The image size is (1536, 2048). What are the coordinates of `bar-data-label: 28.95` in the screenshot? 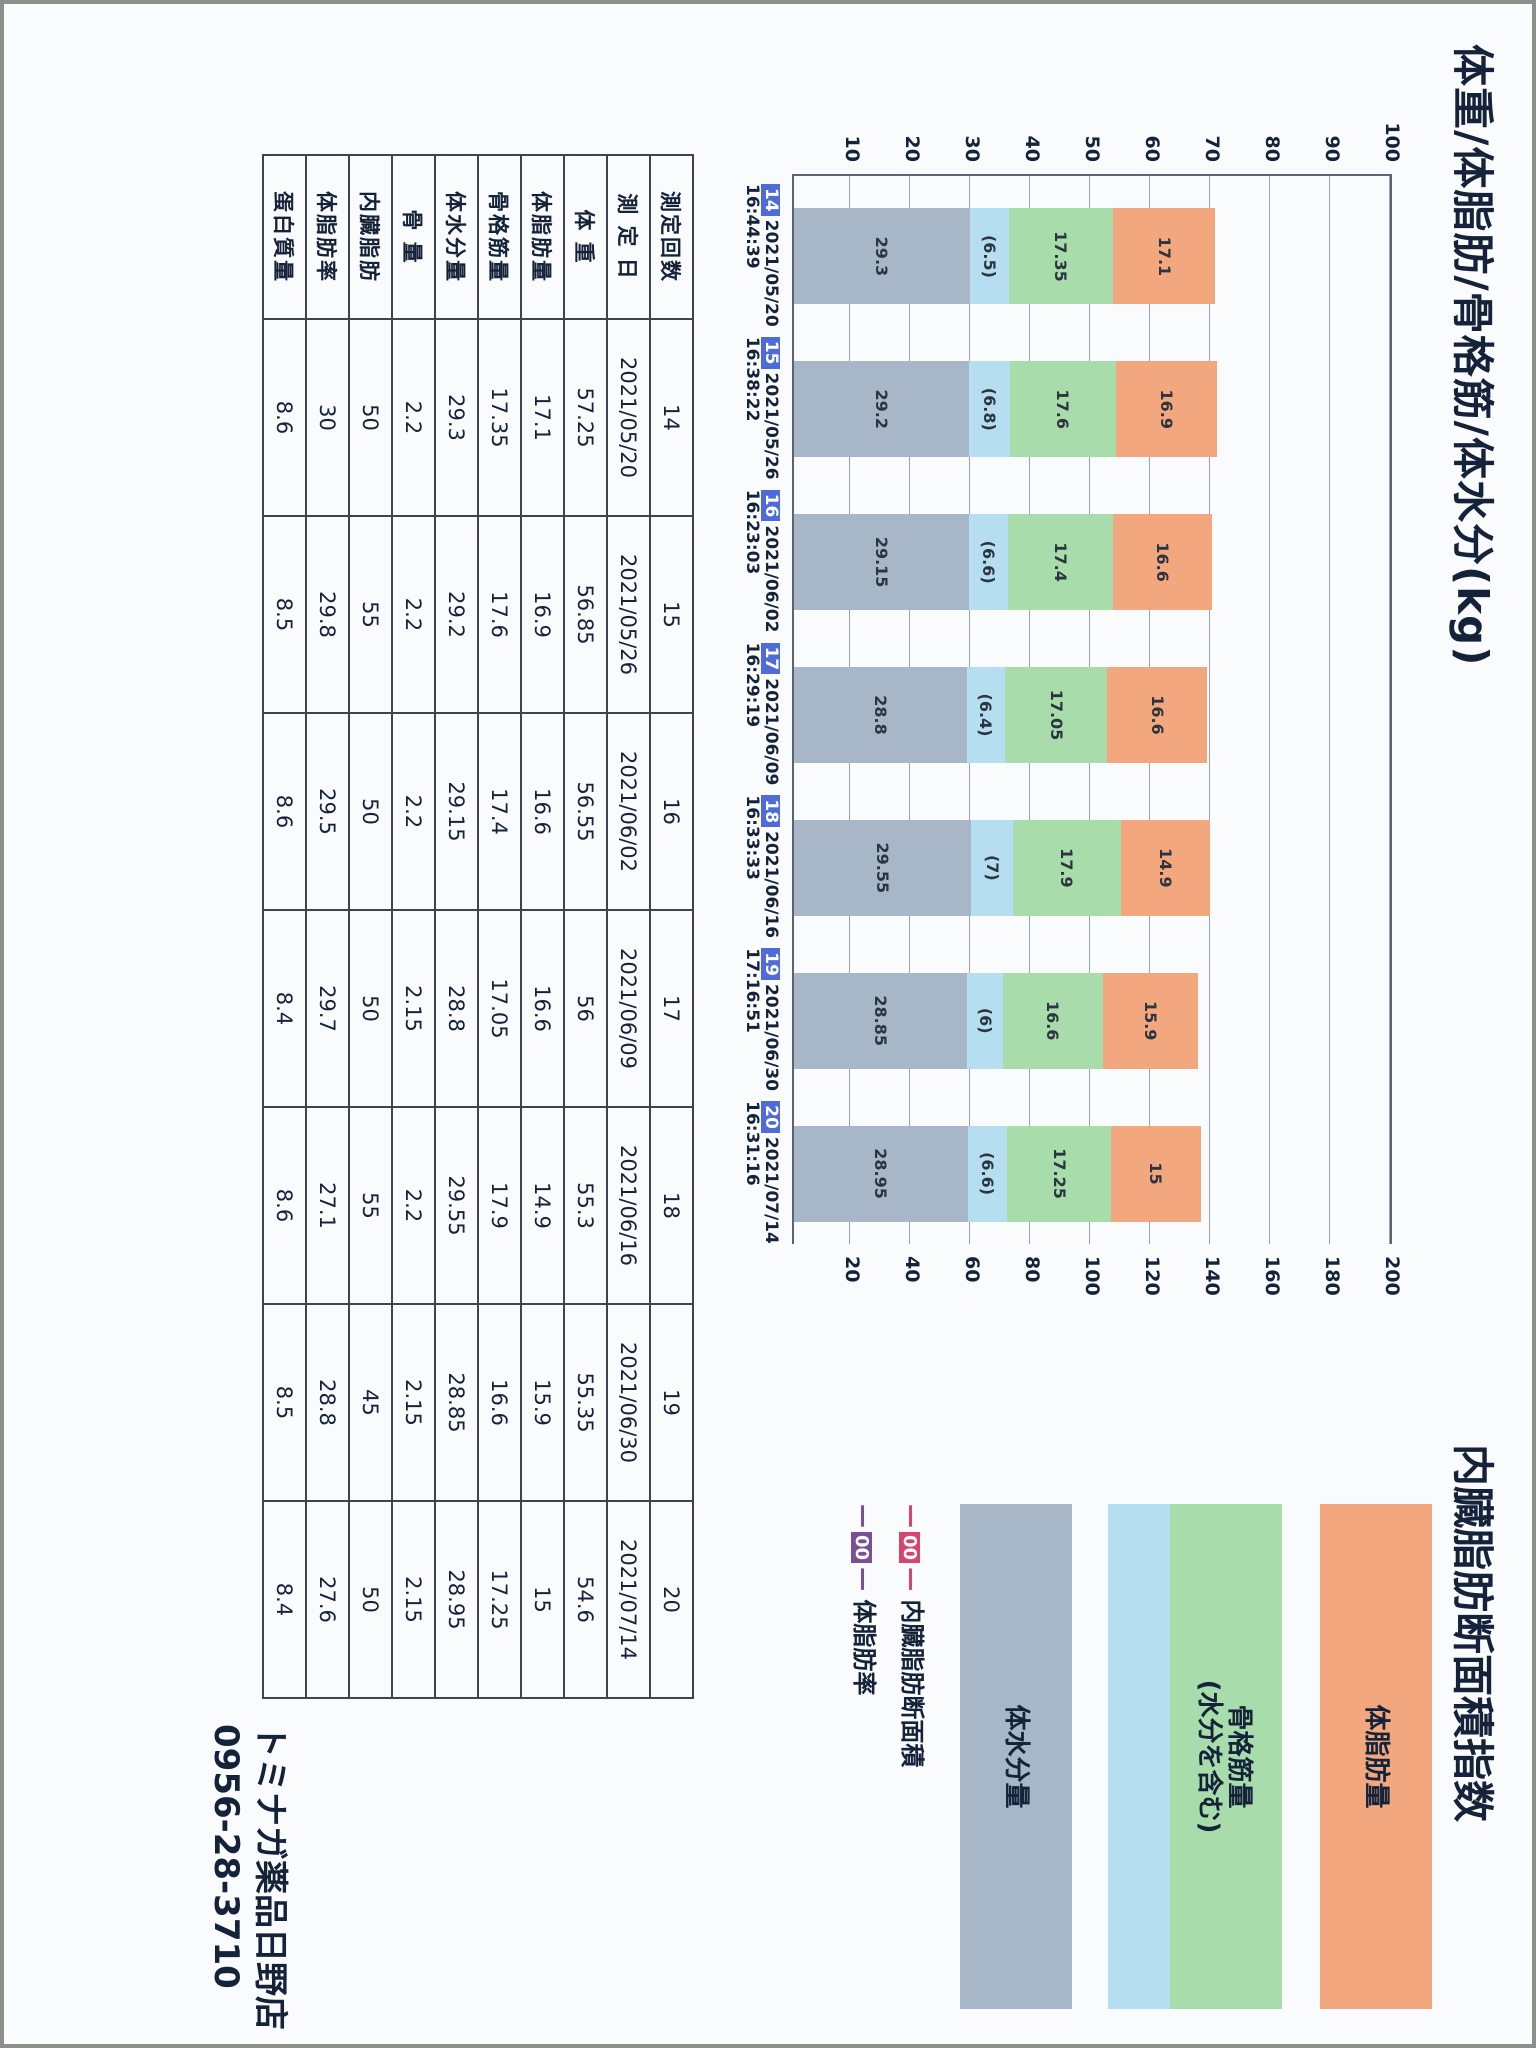 It's located at (881, 1173).